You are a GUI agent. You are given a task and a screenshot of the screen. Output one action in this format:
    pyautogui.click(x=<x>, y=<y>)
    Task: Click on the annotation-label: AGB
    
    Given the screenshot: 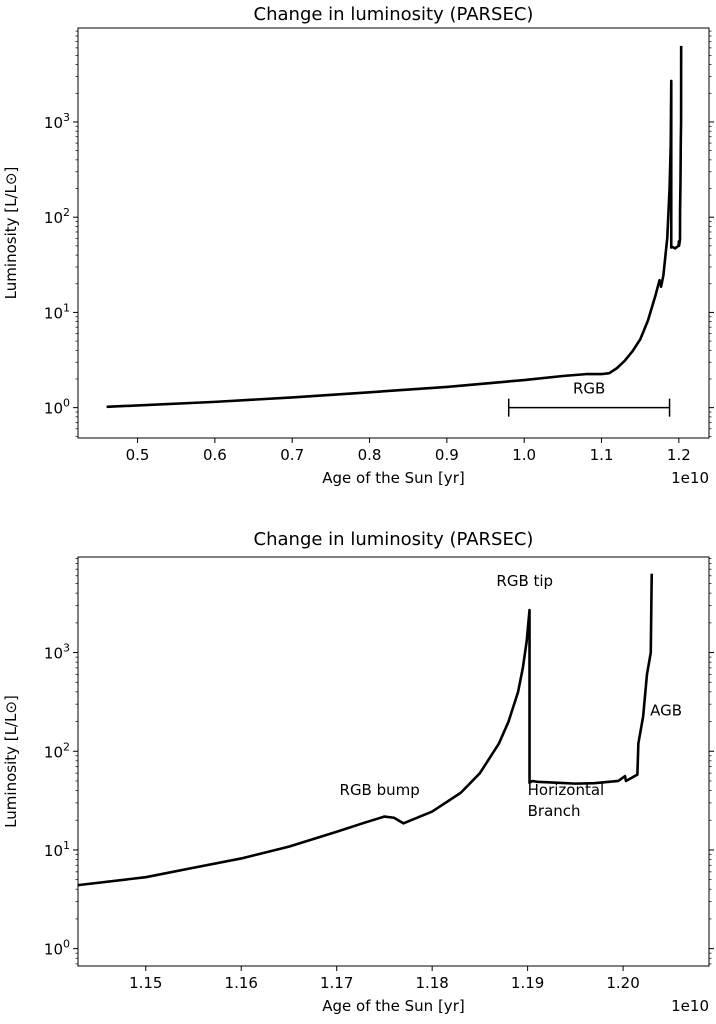 What is the action you would take?
    pyautogui.click(x=666, y=711)
    